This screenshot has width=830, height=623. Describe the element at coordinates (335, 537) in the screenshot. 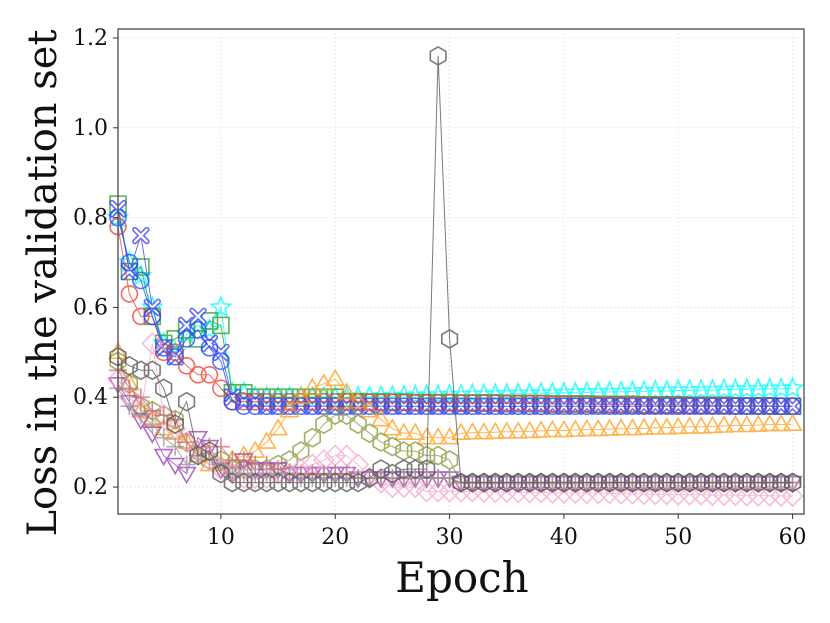

I see `x-tick-label-1: 20` at that location.